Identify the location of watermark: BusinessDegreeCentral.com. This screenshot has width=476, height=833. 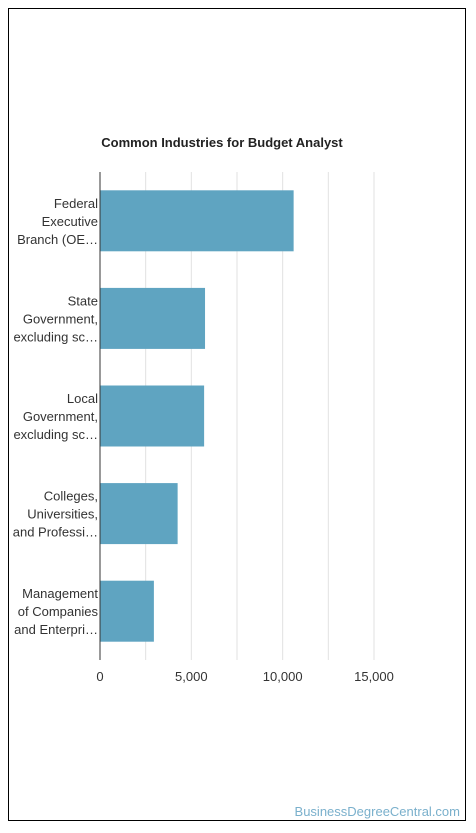
(377, 811).